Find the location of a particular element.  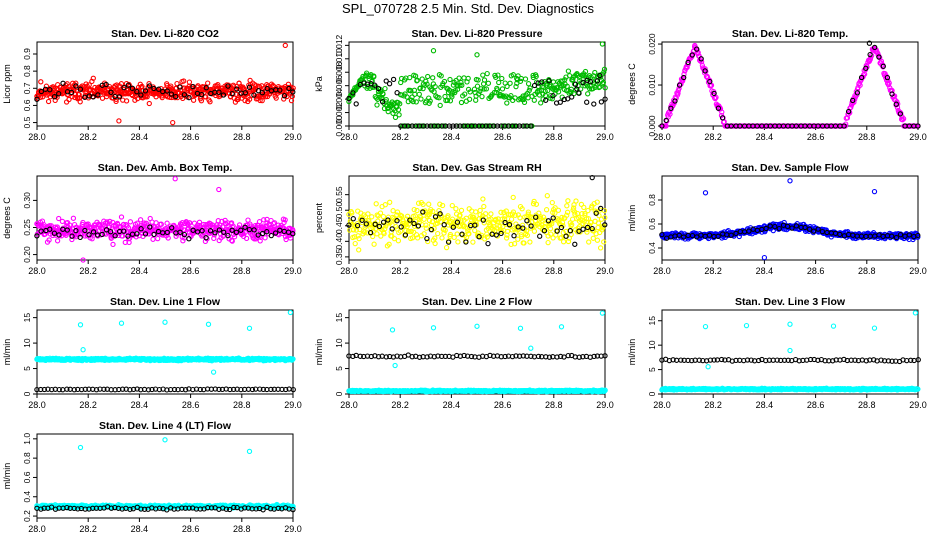

y-tick-label: 0.008 is located at coordinates (339, 72).